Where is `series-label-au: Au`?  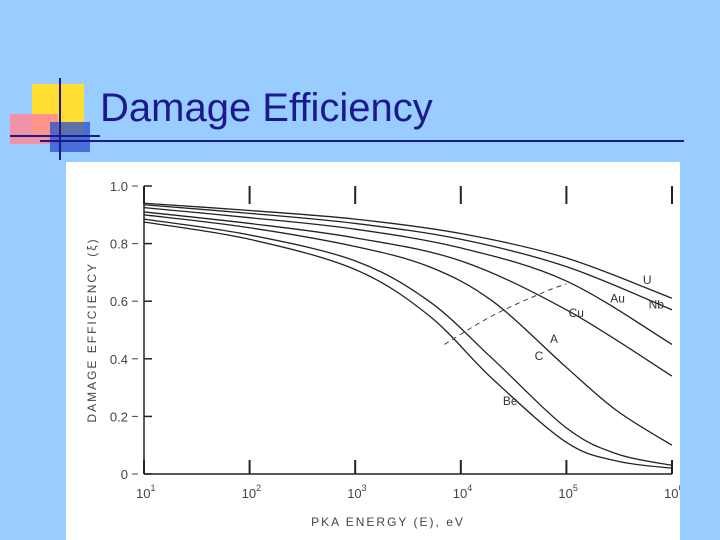
series-label-au: Au is located at coordinates (617, 299).